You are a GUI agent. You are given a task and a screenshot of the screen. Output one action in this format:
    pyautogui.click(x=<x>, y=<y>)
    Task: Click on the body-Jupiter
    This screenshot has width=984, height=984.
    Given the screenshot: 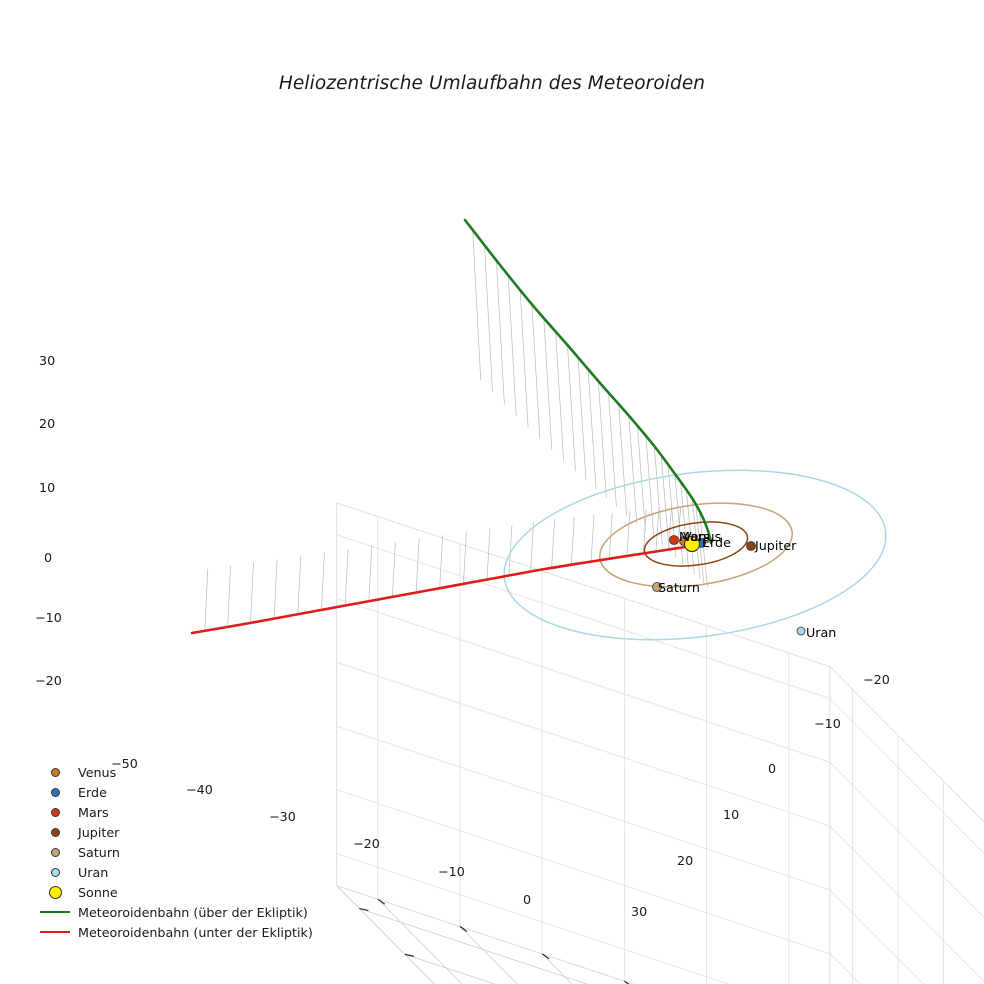 What is the action you would take?
    pyautogui.click(x=751, y=546)
    